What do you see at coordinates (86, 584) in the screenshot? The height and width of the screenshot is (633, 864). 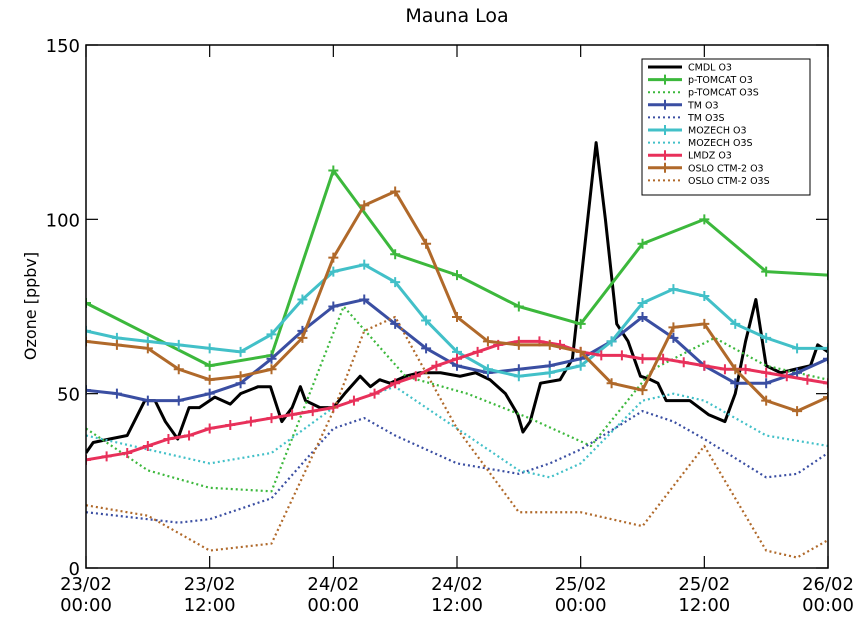 I see `x-tick-label: 23/02` at bounding box center [86, 584].